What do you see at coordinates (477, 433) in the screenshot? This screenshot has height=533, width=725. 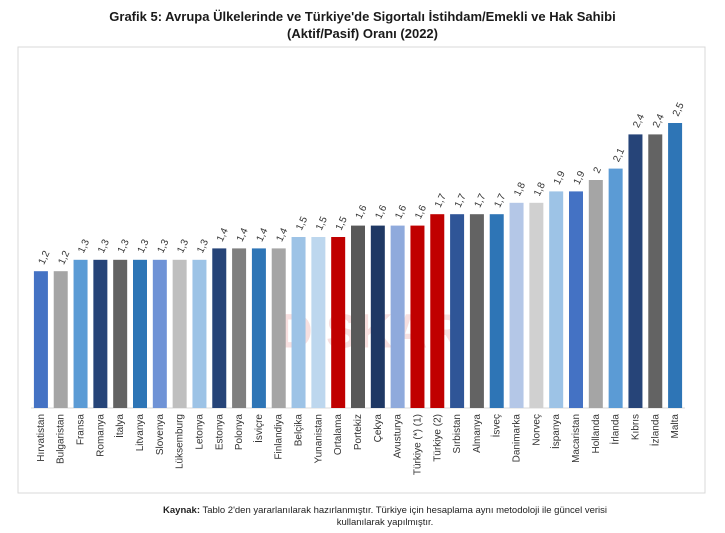 I see `x-tick-label: Almanya` at bounding box center [477, 433].